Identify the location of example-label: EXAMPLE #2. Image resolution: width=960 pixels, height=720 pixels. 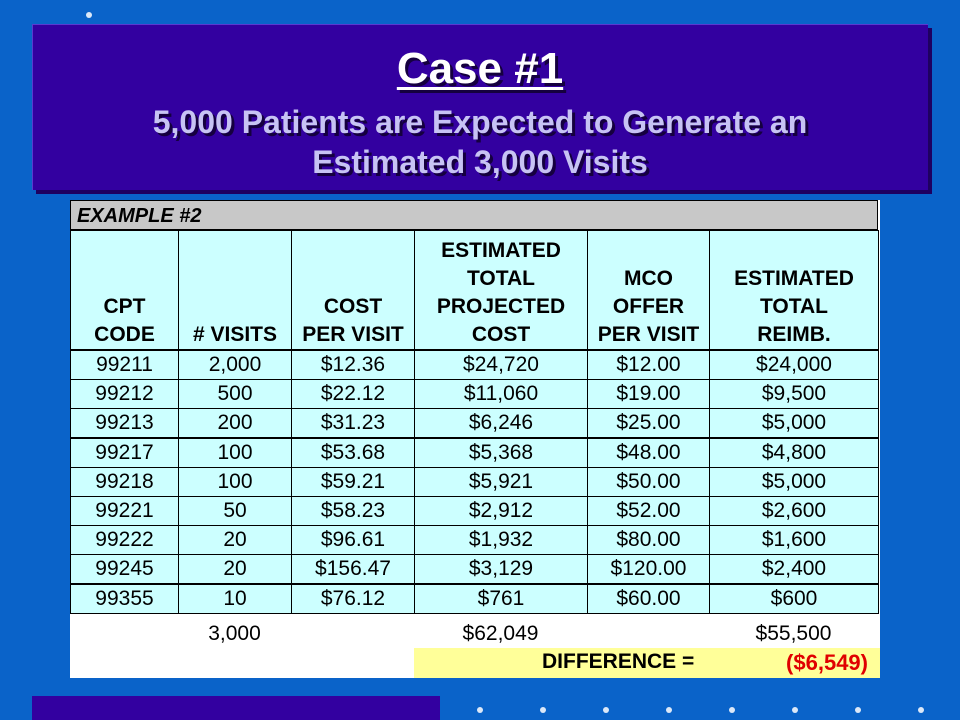
(474, 215).